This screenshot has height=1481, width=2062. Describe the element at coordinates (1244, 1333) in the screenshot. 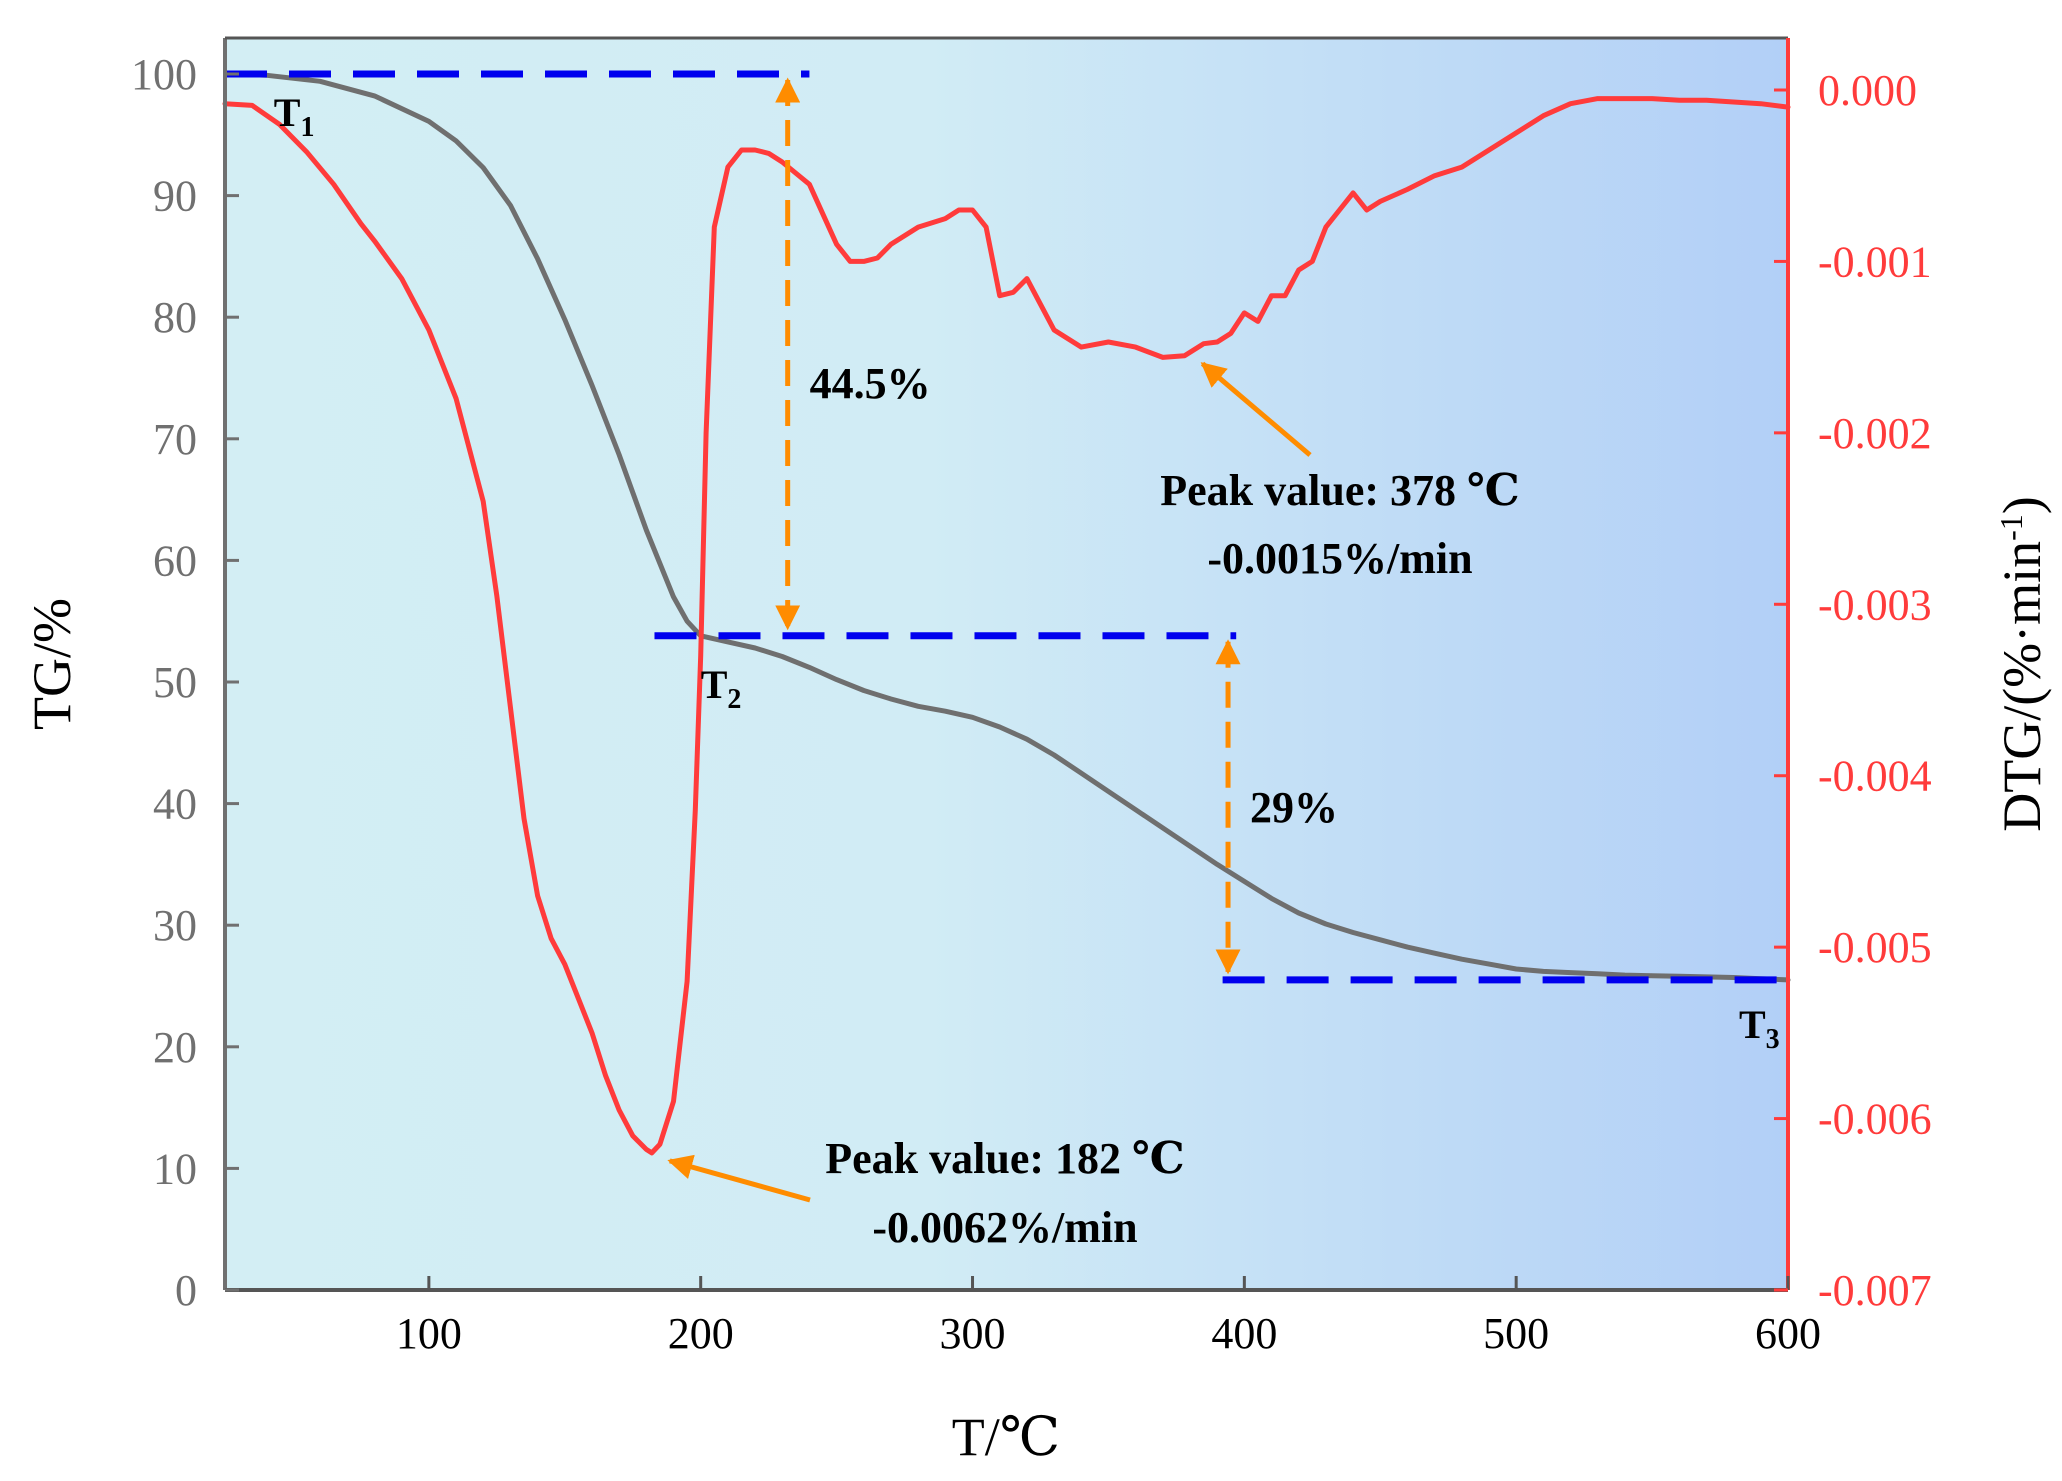

I see `x-tick-label: 400` at that location.